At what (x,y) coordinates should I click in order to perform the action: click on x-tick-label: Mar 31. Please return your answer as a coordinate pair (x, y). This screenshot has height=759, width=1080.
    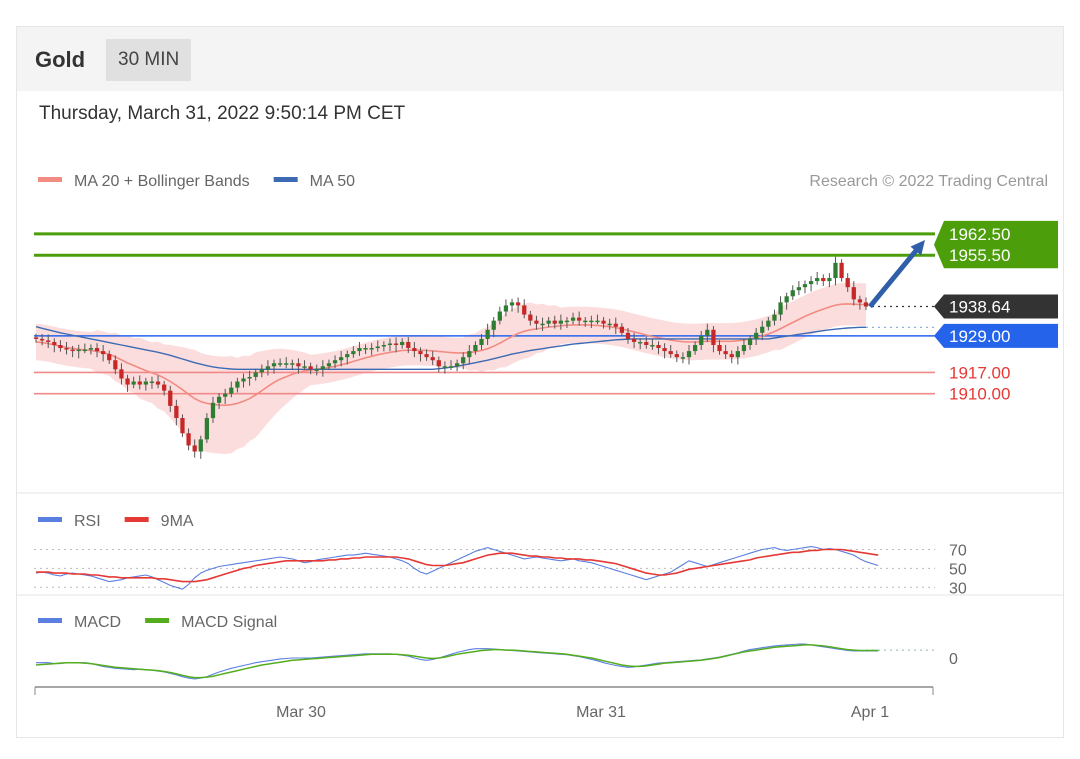
    Looking at the image, I should click on (601, 712).